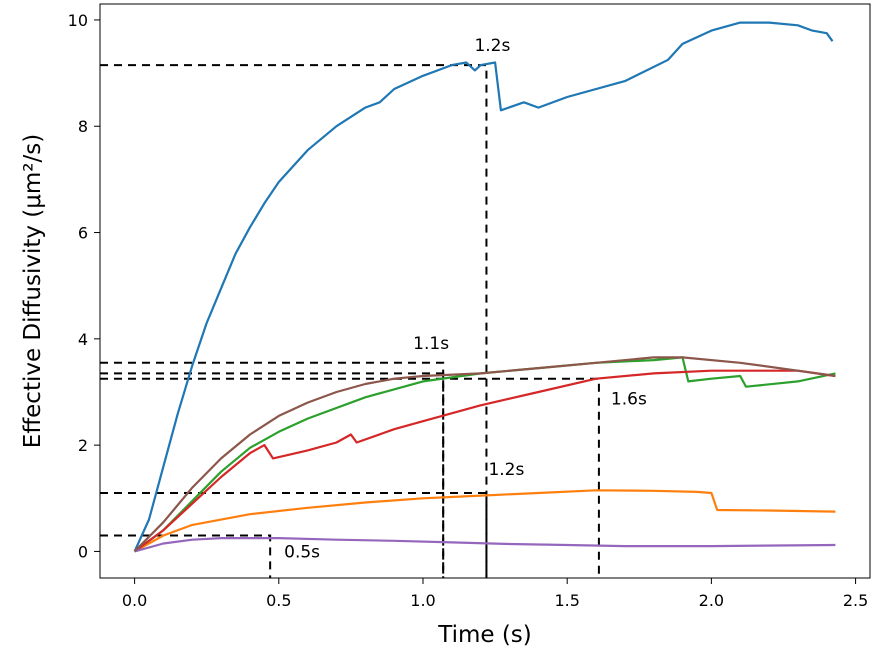  What do you see at coordinates (302, 552) in the screenshot?
I see `annotation-label: 0.5s` at bounding box center [302, 552].